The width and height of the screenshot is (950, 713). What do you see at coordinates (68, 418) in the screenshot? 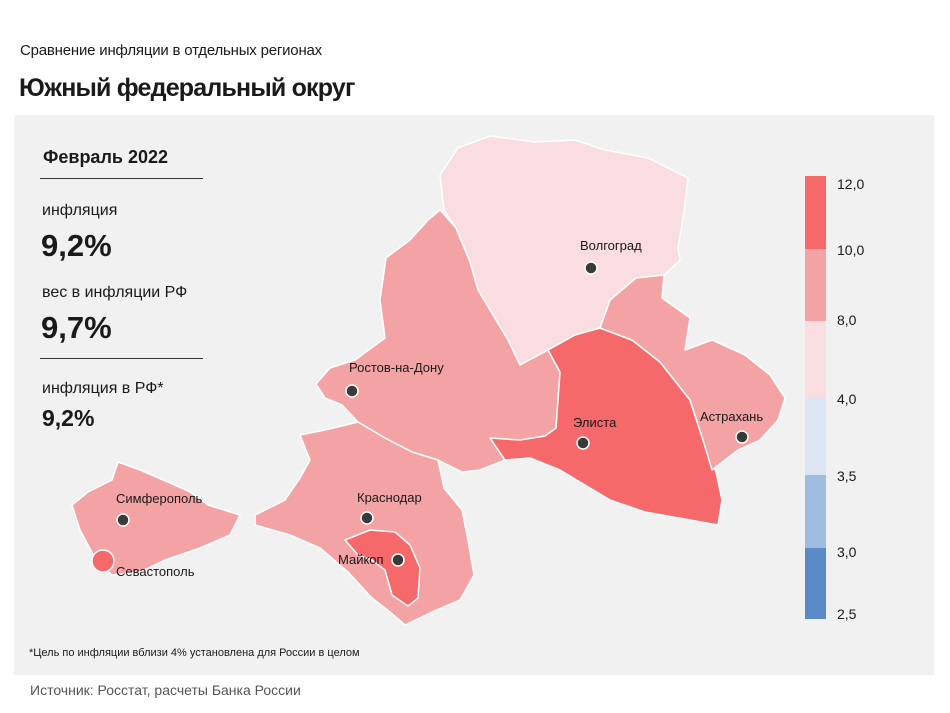
I see `rf-inflation-value: 9,2%` at bounding box center [68, 418].